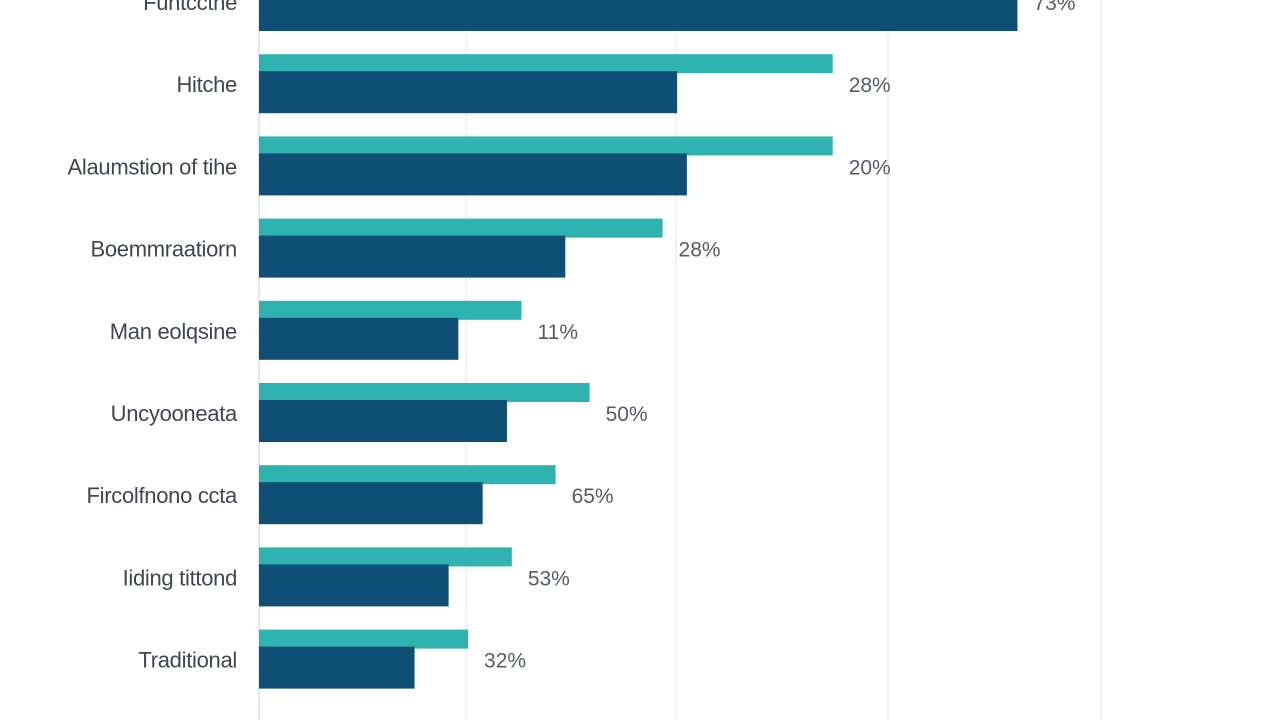  I want to click on value-label: 73%, so click(1054, 7).